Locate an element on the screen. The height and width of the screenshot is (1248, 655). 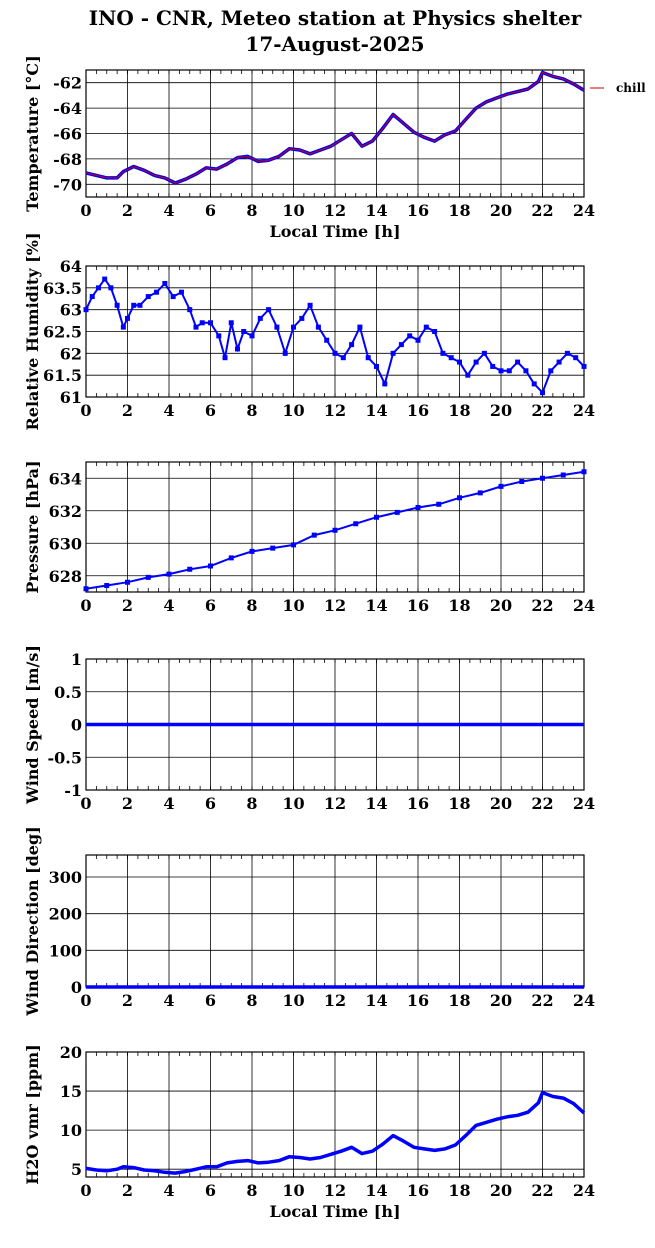
humidity-xtick-label: 18 is located at coordinates (459, 410).